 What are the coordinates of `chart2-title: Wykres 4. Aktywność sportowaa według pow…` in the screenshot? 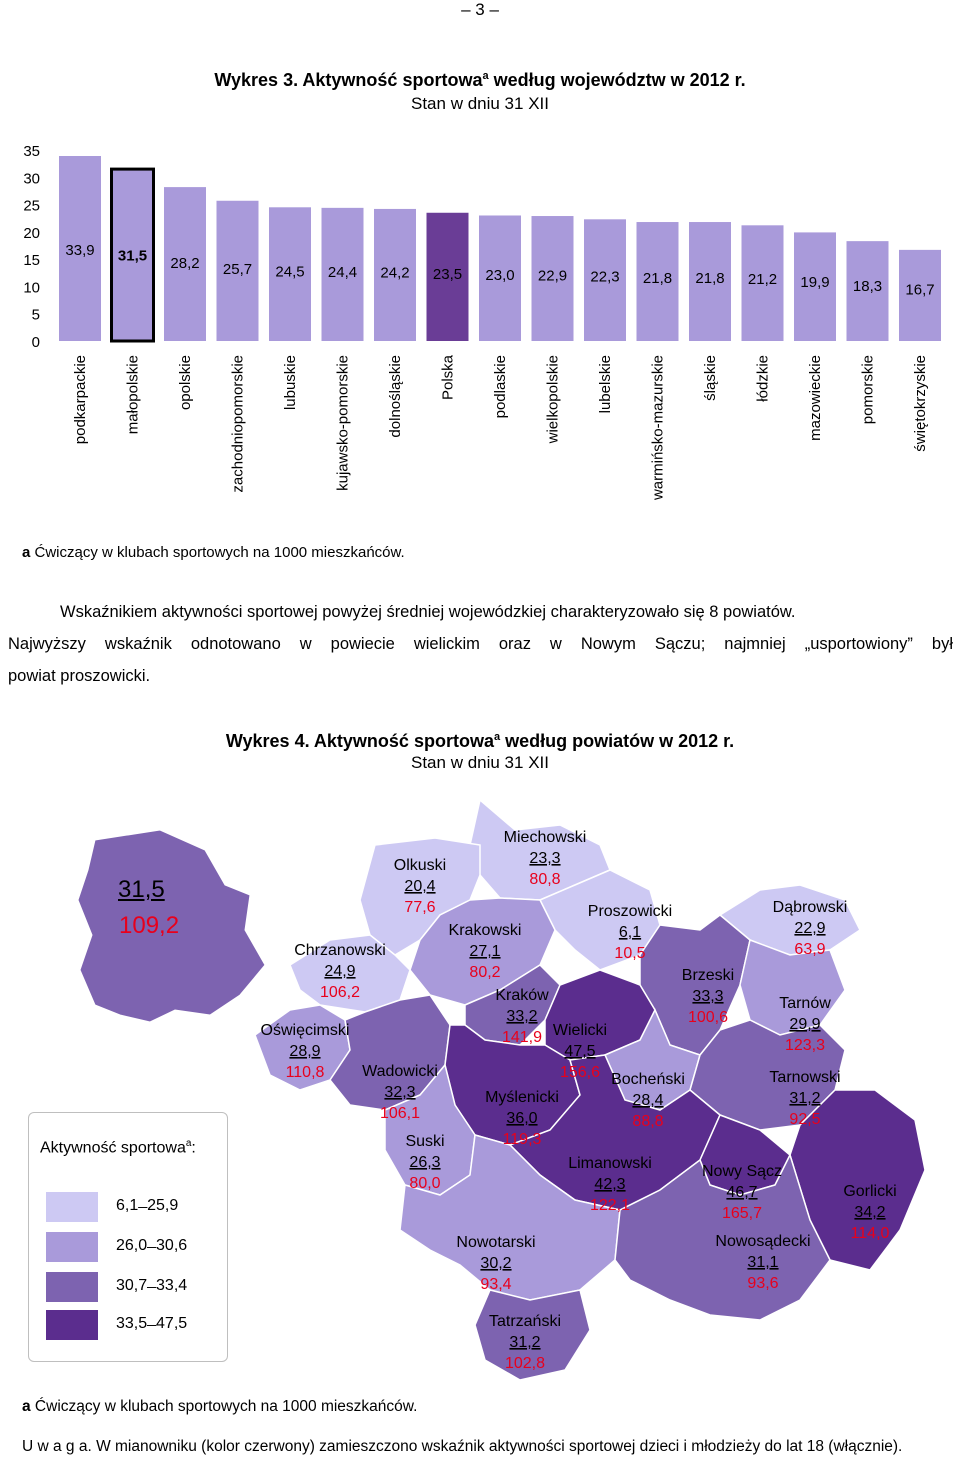 It's located at (480, 741).